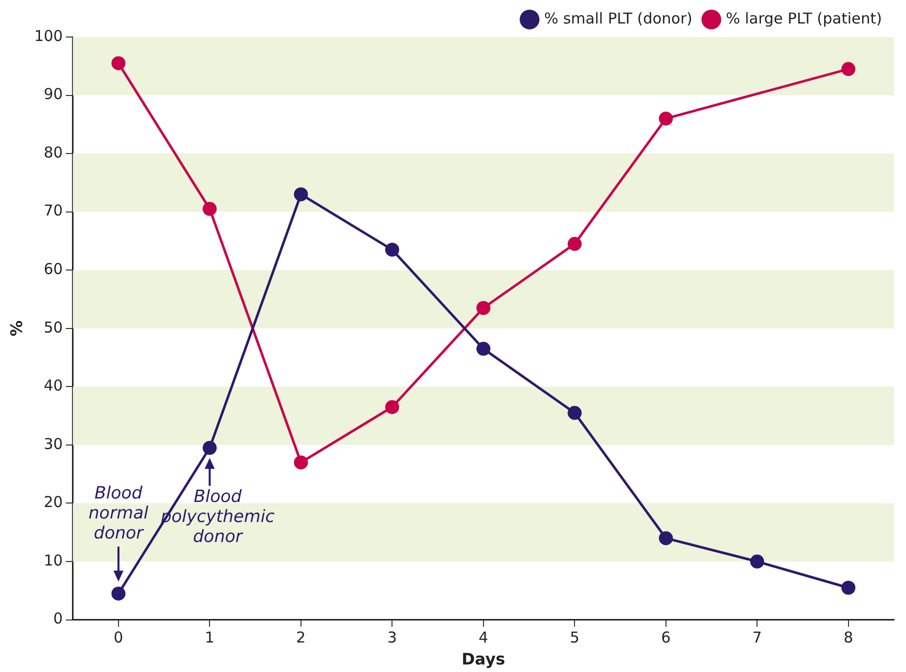 The height and width of the screenshot is (672, 906). Describe the element at coordinates (392, 637) in the screenshot. I see `x-tick-label: 3` at that location.